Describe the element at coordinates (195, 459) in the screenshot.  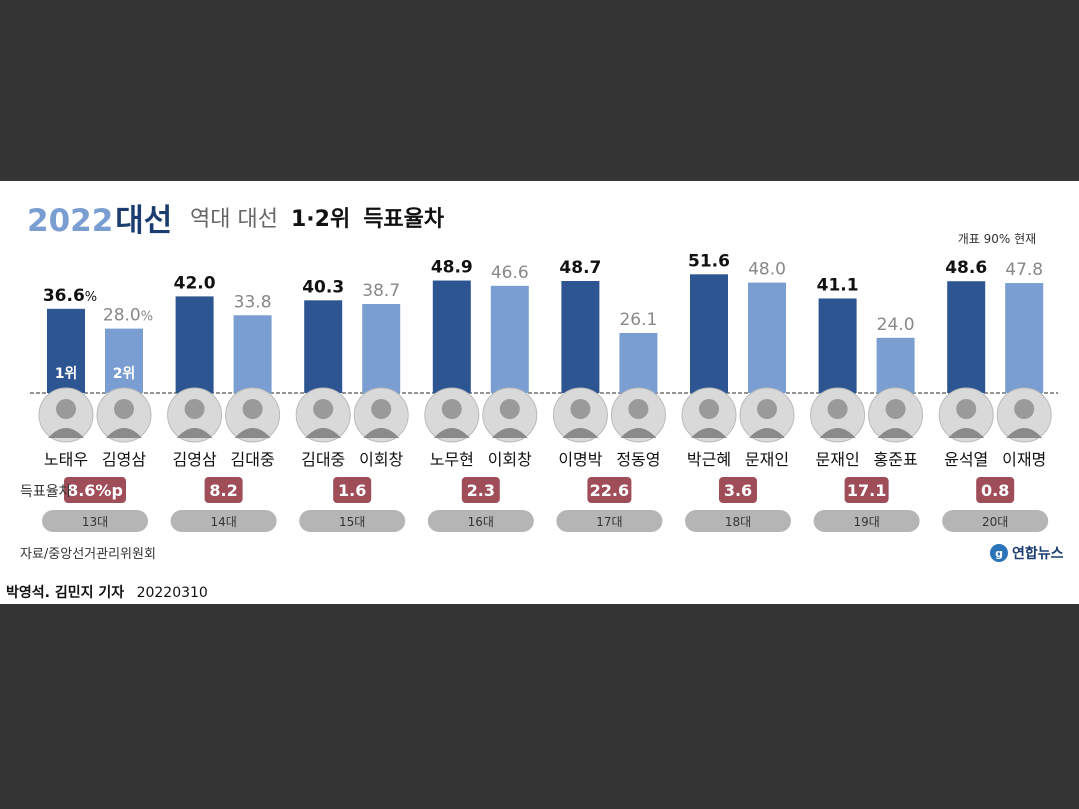
I see `candidate-name-1-0: 김영삼` at that location.